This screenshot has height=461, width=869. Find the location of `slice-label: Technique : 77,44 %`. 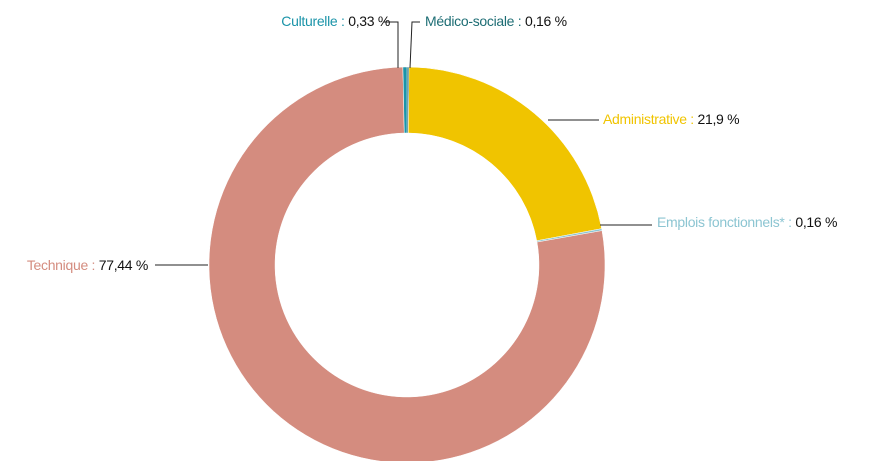

slice-label: Technique : 77,44 % is located at coordinates (87, 265).